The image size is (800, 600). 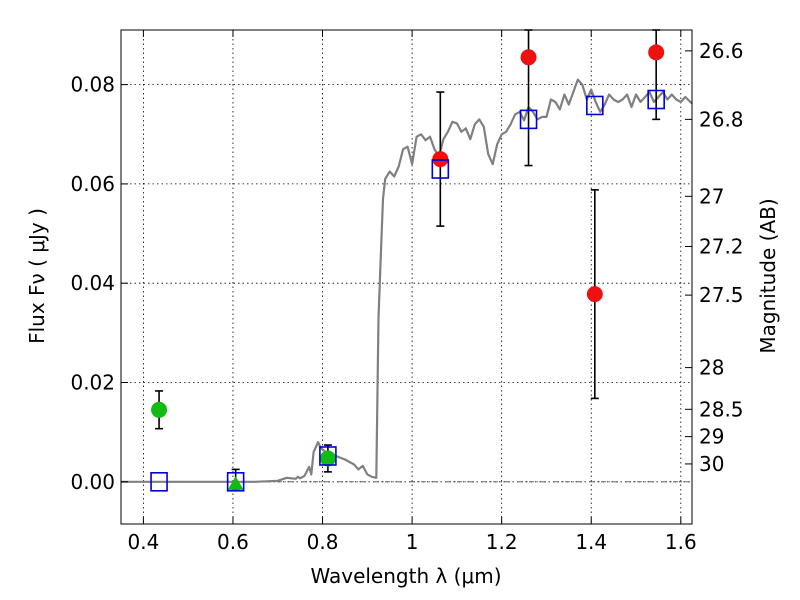 What do you see at coordinates (721, 246) in the screenshot?
I see `right-tick-label: 27.2` at bounding box center [721, 246].